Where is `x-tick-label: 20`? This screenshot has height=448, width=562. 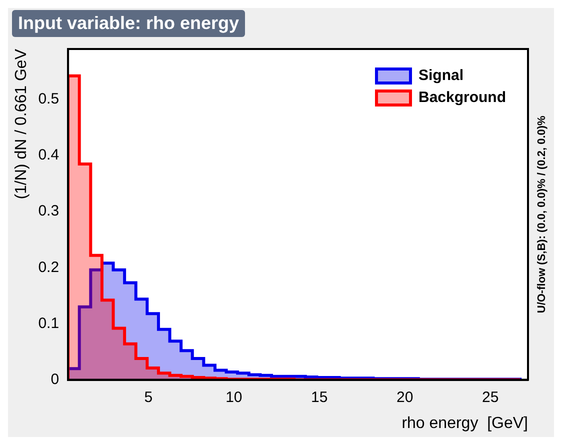 x-tick-label: 20 is located at coordinates (405, 397).